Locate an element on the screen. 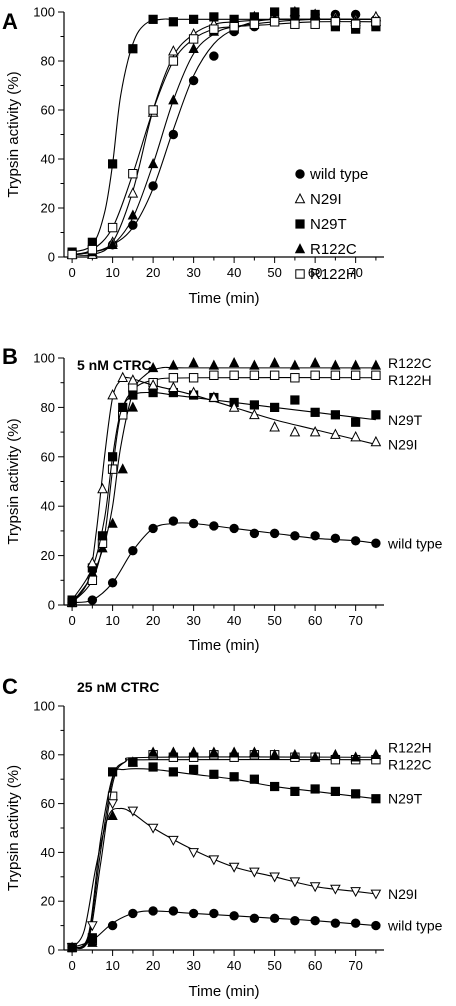  x-tick-label: 70 is located at coordinates (355, 272).